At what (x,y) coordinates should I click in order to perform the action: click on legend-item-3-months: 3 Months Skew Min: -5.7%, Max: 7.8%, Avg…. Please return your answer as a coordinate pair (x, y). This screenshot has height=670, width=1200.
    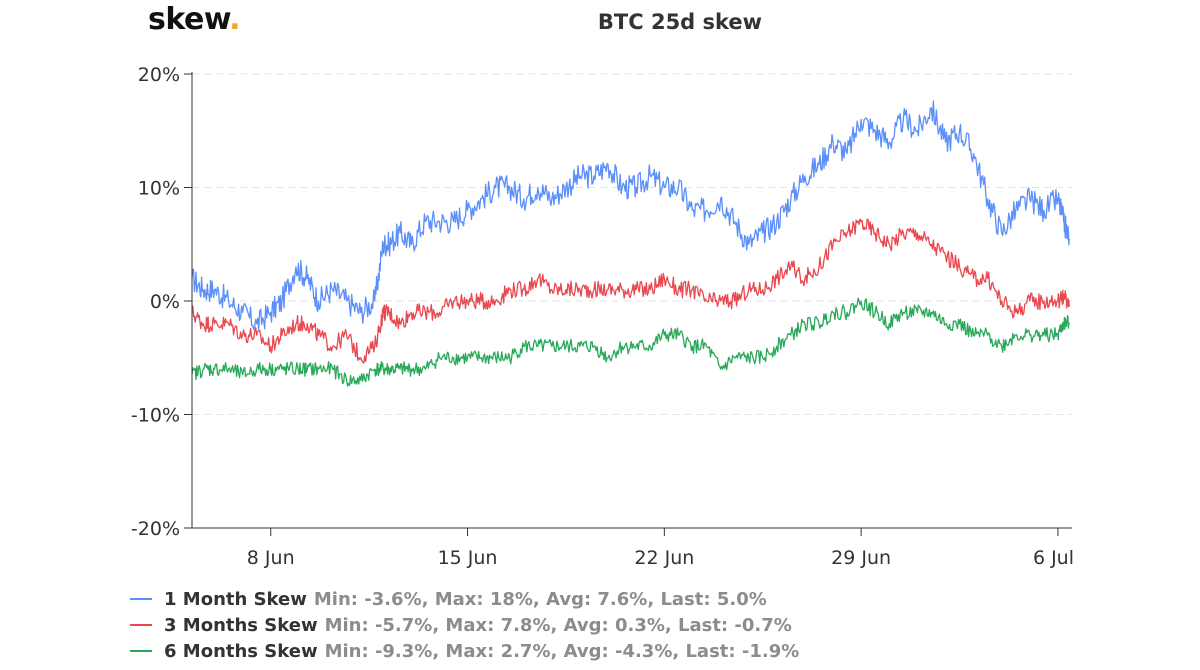
    Looking at the image, I should click on (464, 625).